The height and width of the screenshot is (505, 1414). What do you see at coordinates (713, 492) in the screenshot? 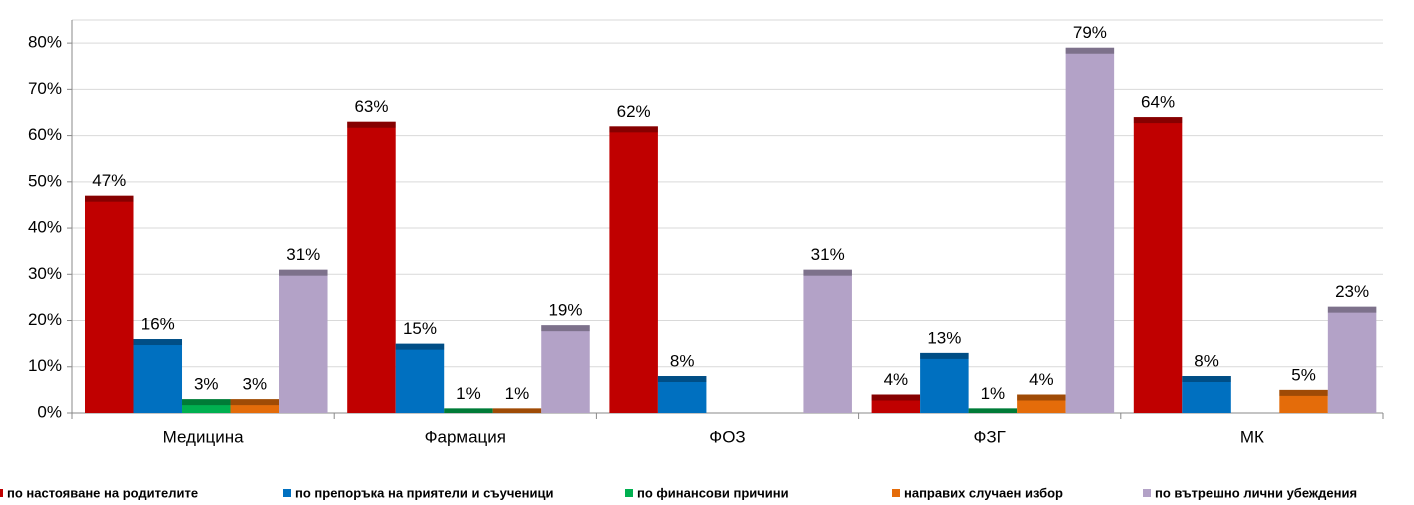
I see `legend-label: по финансови причини` at bounding box center [713, 492].